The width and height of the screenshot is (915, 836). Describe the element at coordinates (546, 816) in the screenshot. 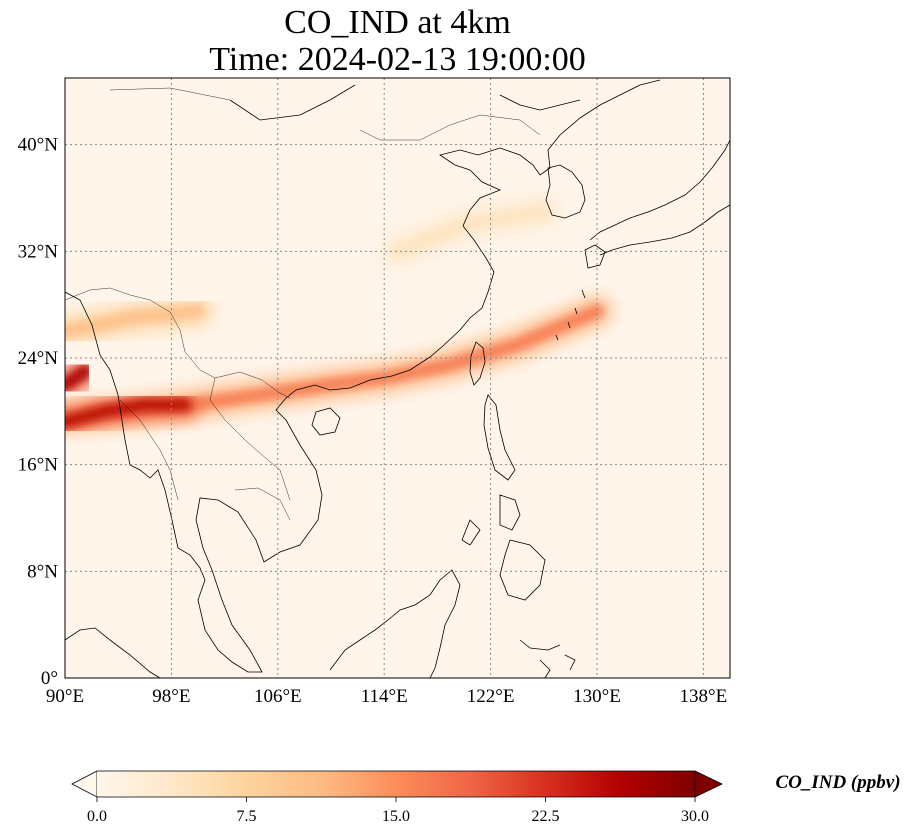

I see `colorbar-tick-label: 22.5` at that location.